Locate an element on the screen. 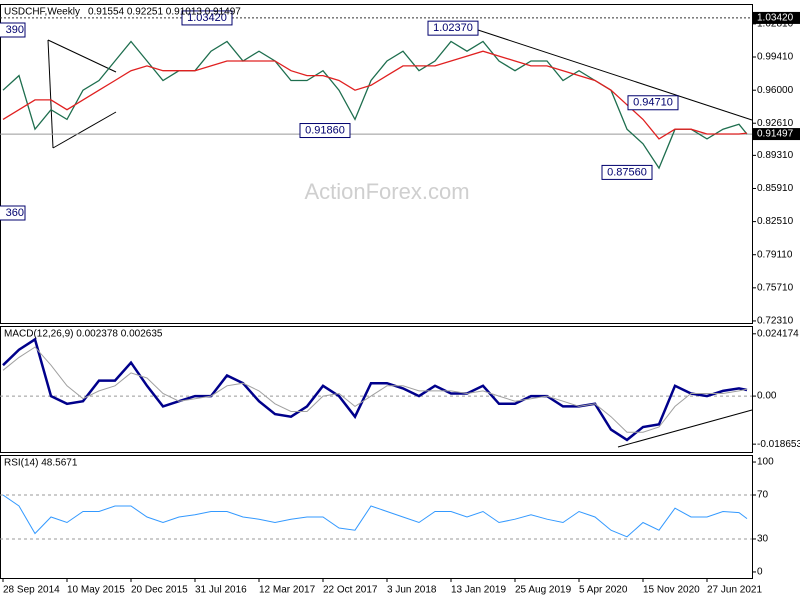 The image size is (800, 600). y-tick-label: 0.00 is located at coordinates (767, 396).